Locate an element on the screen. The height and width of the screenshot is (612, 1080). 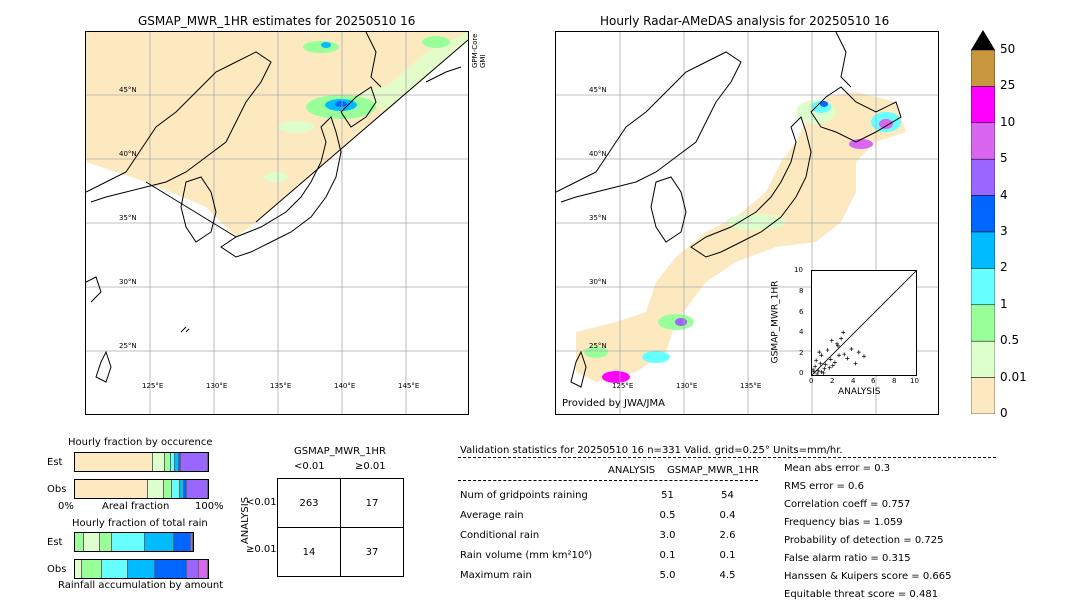
colorbar-extend is located at coordinates (983, 40).